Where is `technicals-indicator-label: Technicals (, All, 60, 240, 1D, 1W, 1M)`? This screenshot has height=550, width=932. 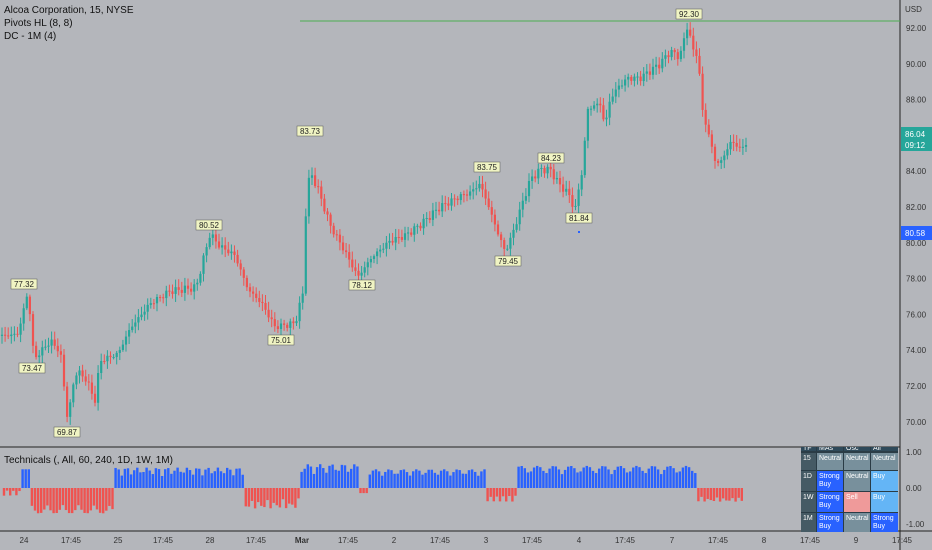 technicals-indicator-label: Technicals (, All, 60, 240, 1D, 1W, 1M) is located at coordinates (88, 460).